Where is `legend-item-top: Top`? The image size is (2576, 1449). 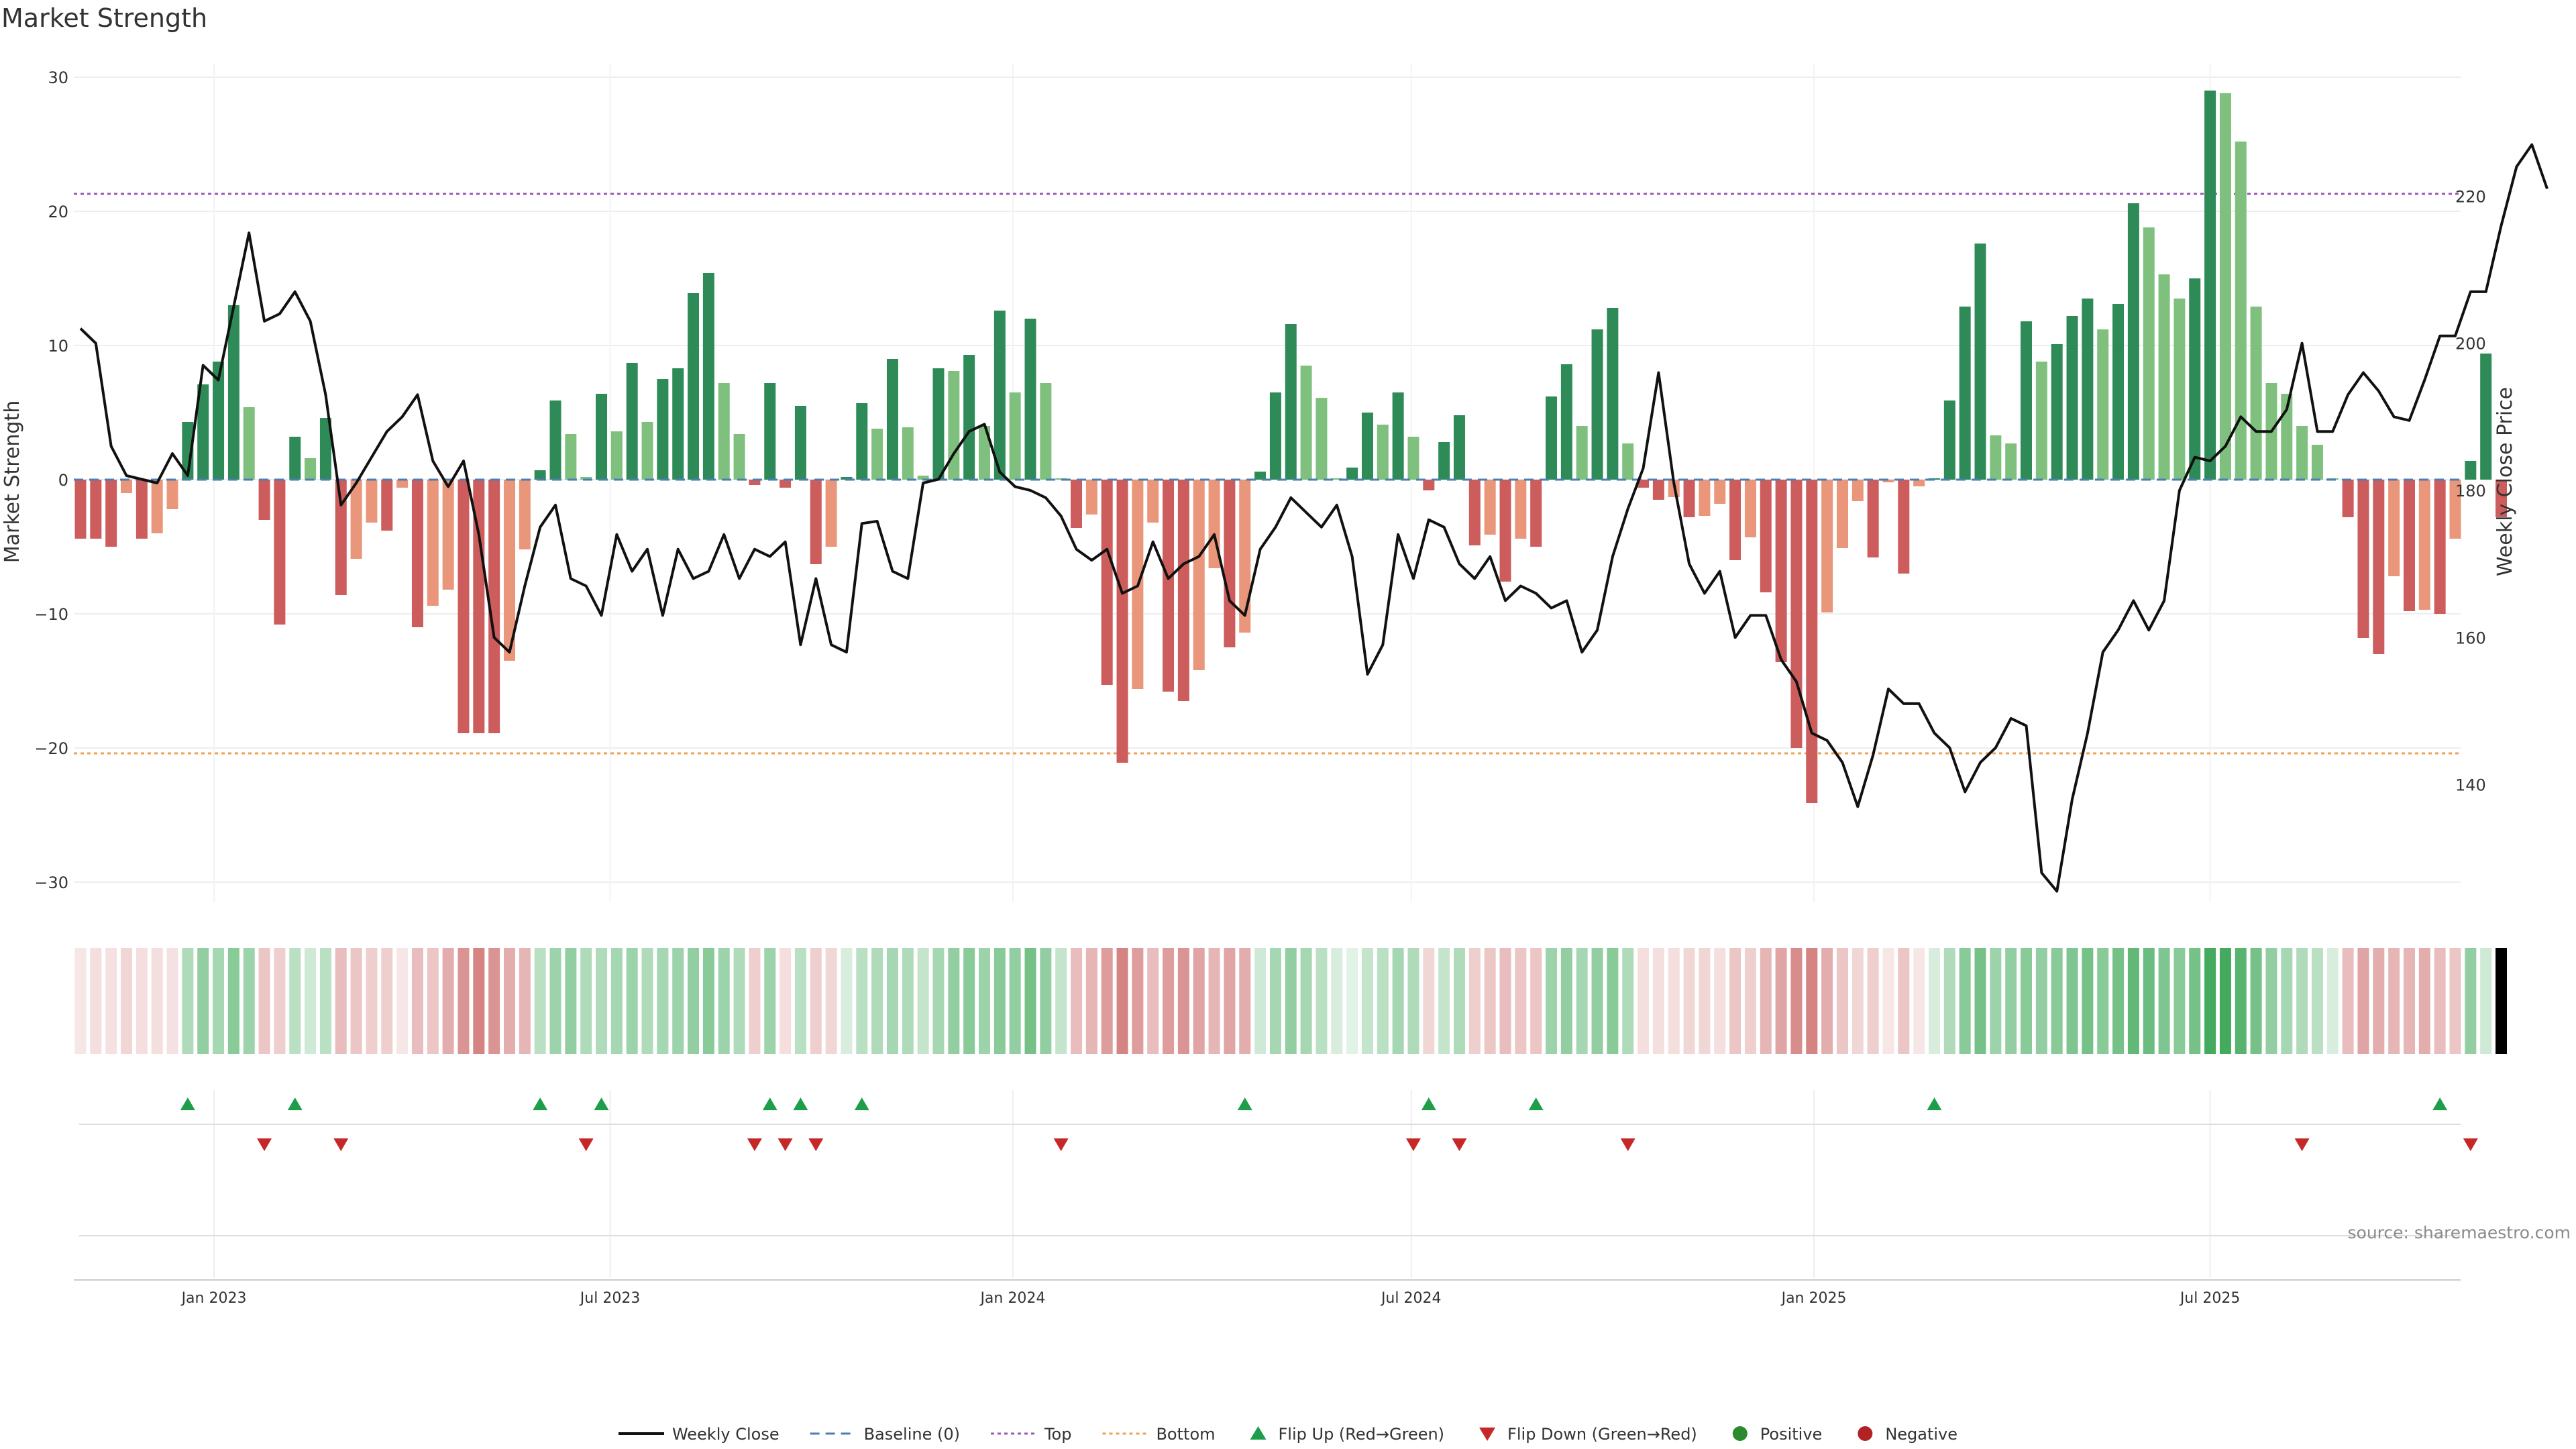
legend-item-top: Top is located at coordinates (1030, 1434).